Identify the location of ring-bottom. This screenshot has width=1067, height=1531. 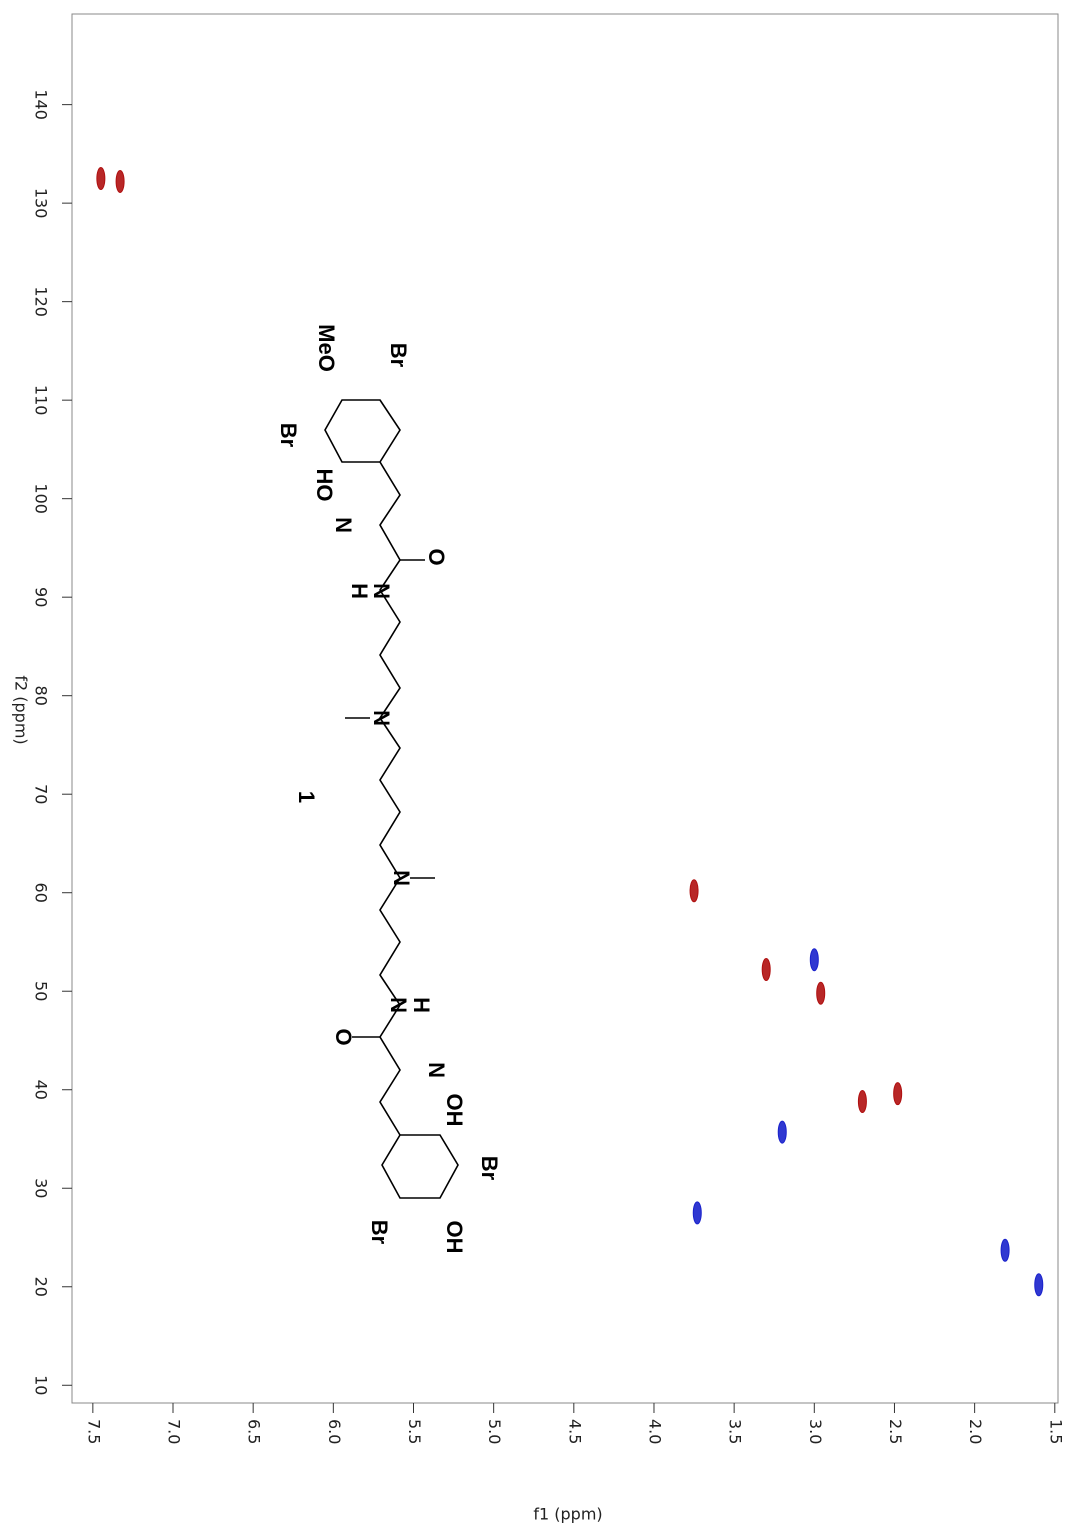
(420, 1166).